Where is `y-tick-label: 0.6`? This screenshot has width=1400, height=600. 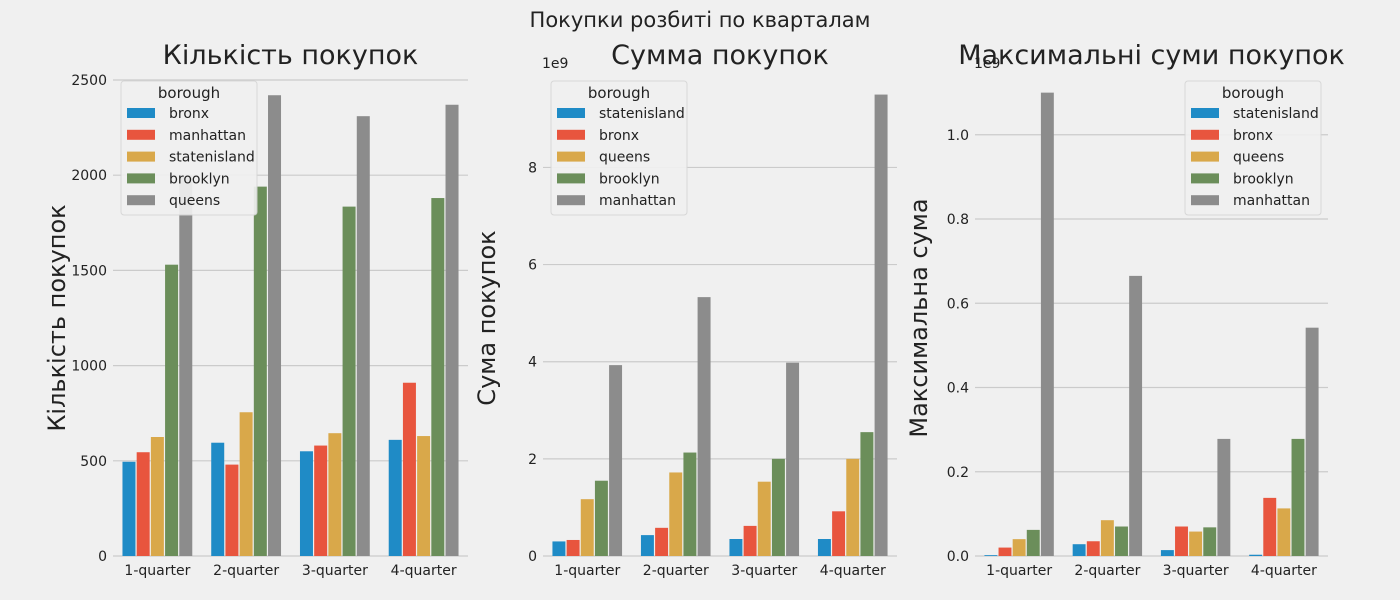 y-tick-label: 0.6 is located at coordinates (958, 304).